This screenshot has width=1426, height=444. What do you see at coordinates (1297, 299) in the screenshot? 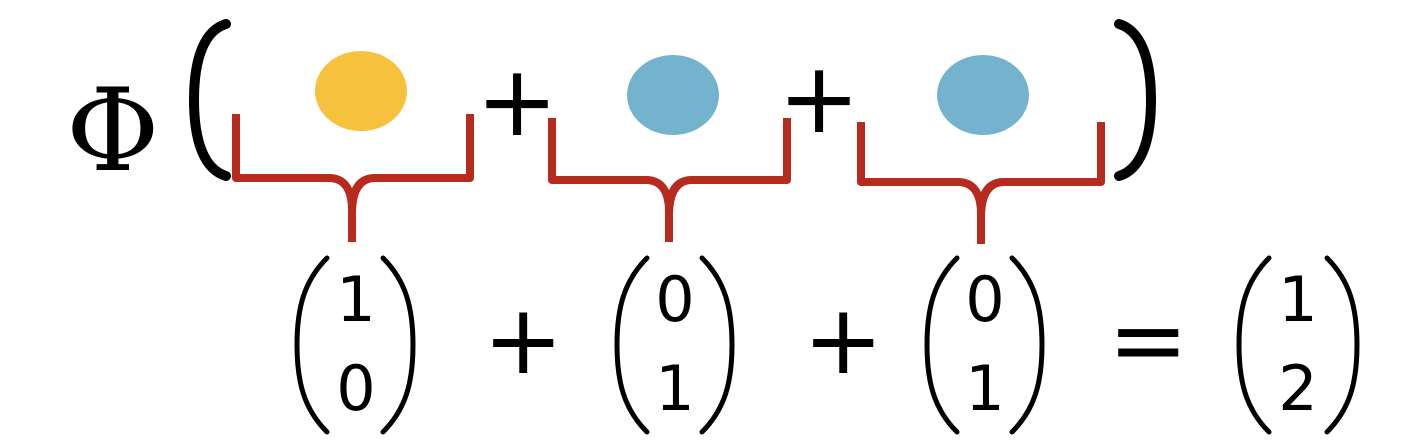
I see `result-top: 1` at bounding box center [1297, 299].